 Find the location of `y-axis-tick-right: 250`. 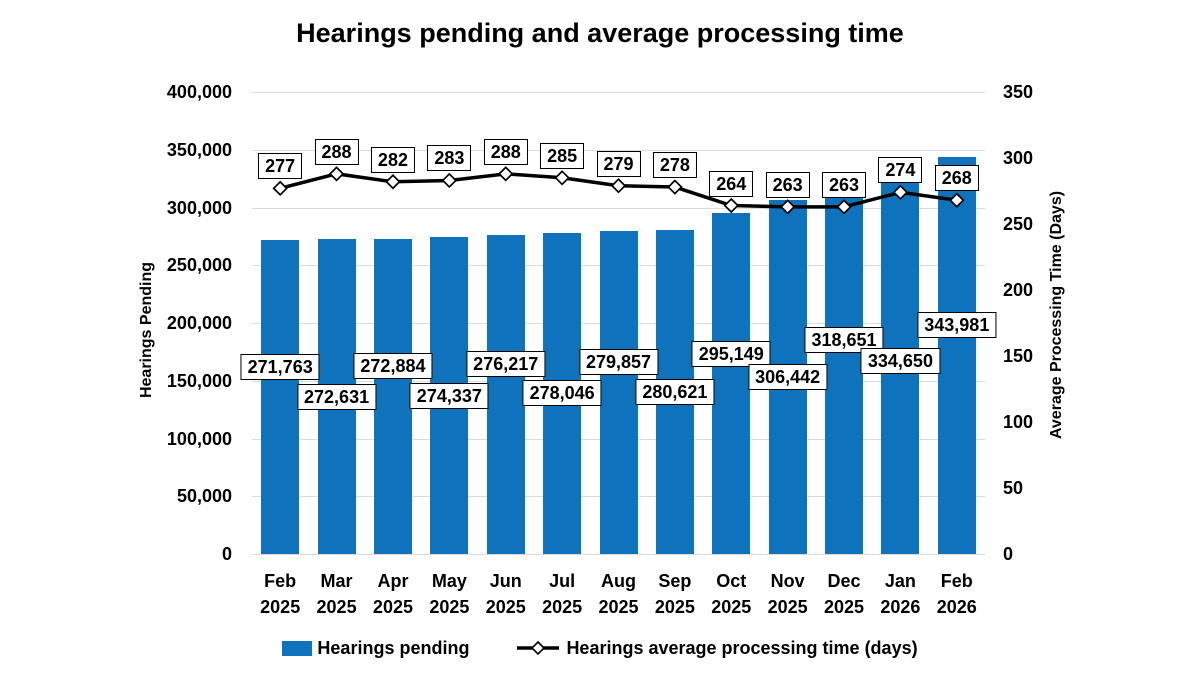

y-axis-tick-right: 250 is located at coordinates (1018, 224).